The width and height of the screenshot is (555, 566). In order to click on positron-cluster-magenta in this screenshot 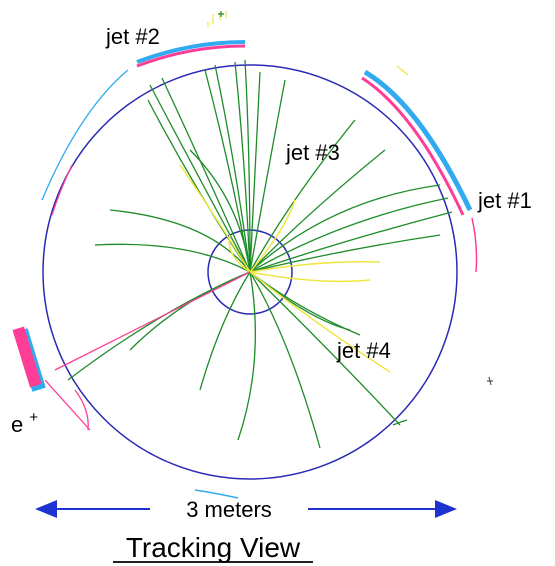, I will do `click(27, 357)`.